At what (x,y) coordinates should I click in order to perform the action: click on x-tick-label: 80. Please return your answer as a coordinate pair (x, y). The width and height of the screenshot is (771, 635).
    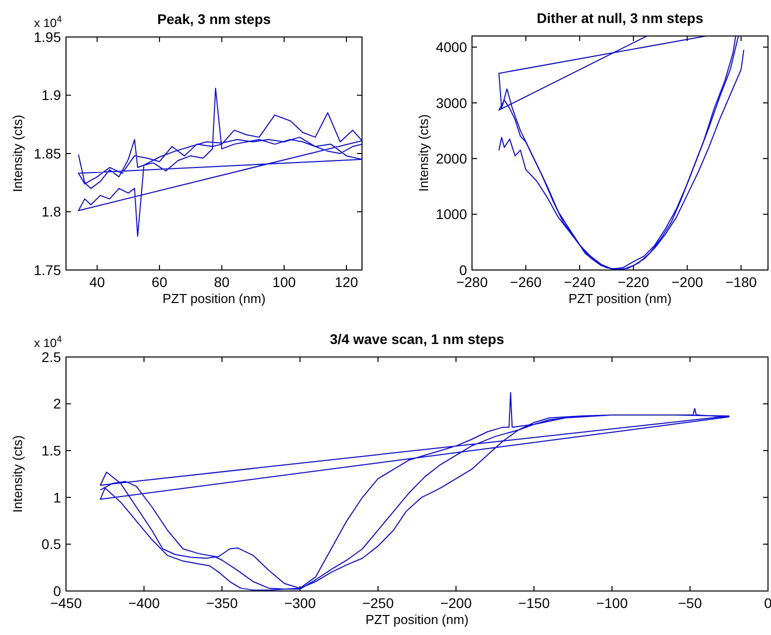
    Looking at the image, I should click on (222, 282).